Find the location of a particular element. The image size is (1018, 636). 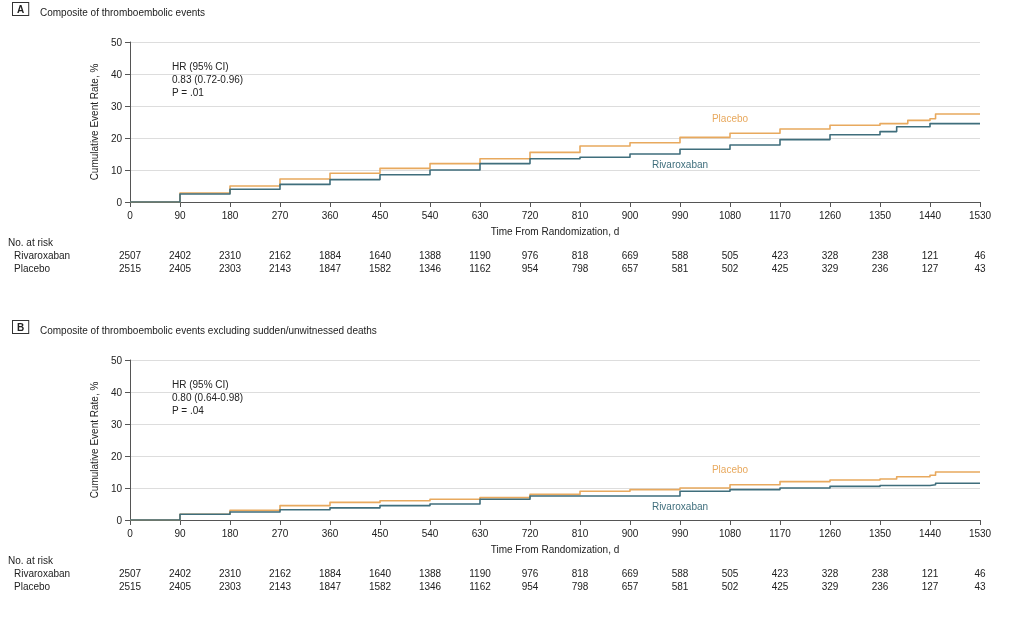

chart-title: Composite of thromboembolic events excluding sudden/unwitnessed deaths is located at coordinates (208, 330).